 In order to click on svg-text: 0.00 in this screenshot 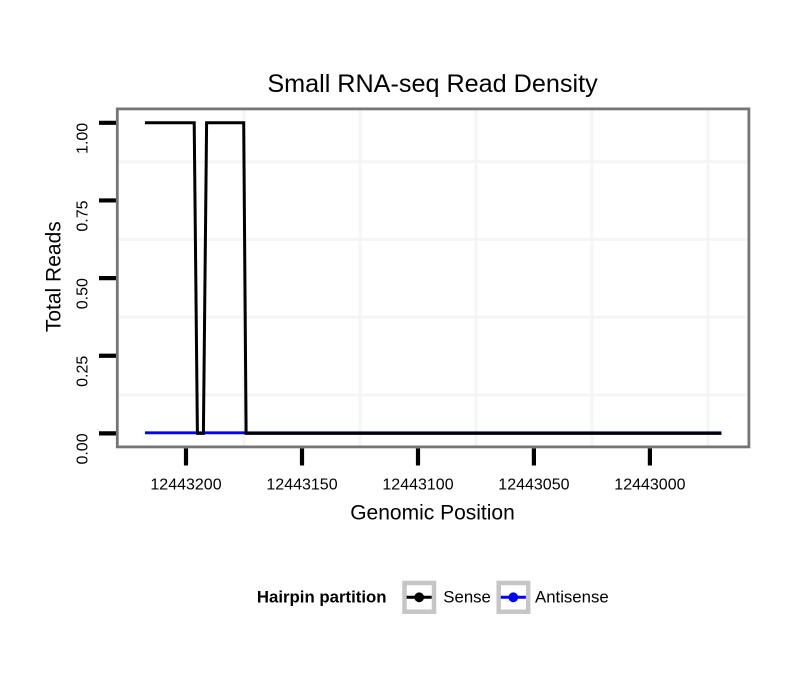, I will do `click(83, 448)`.